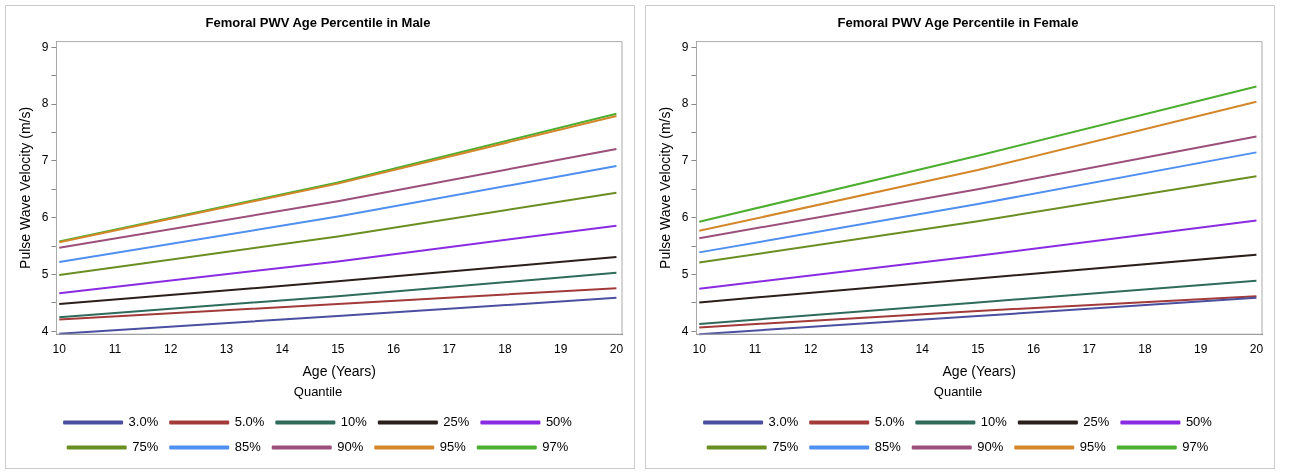  Describe the element at coordinates (318, 23) in the screenshot. I see `chart-title: Femoral PWV Age Percentile in Male` at that location.